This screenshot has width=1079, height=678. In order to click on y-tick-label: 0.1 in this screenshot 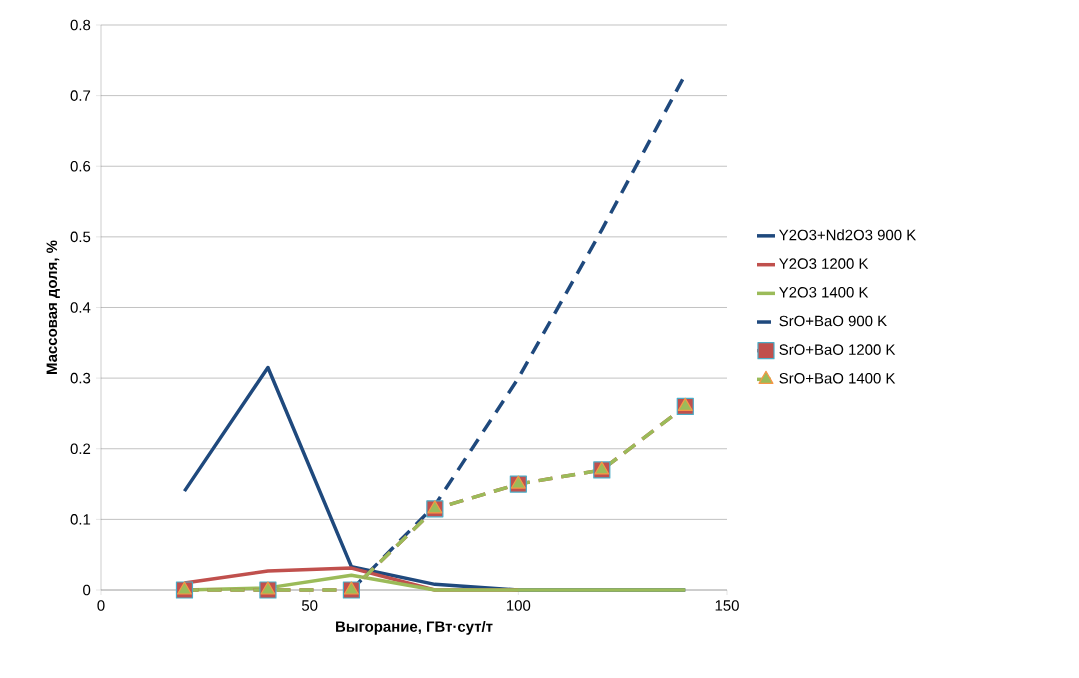, I will do `click(80, 519)`.